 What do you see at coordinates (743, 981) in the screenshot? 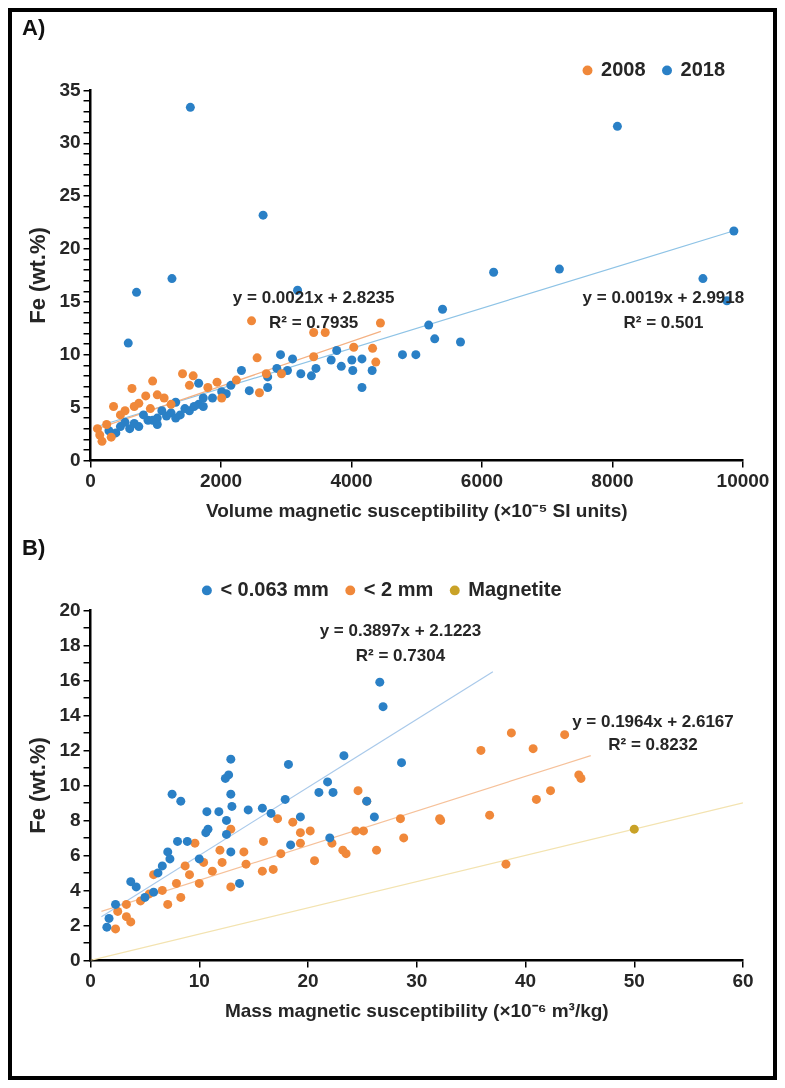
I see `x-tick-label: 60` at bounding box center [743, 981].